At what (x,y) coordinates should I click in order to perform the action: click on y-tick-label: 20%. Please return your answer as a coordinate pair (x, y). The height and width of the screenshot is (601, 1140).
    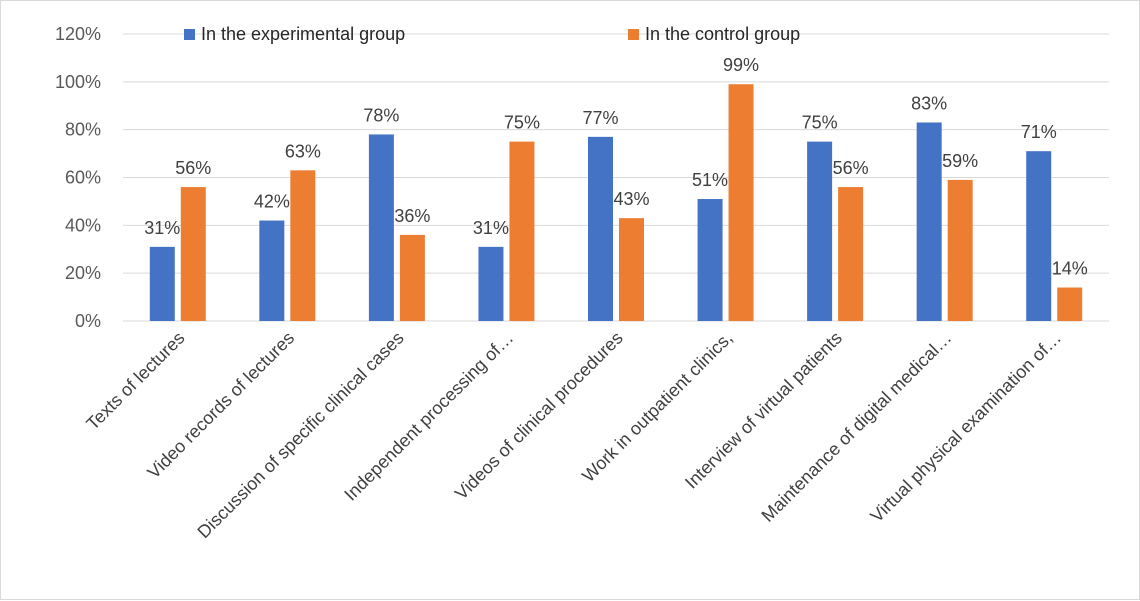
    Looking at the image, I should click on (83, 273).